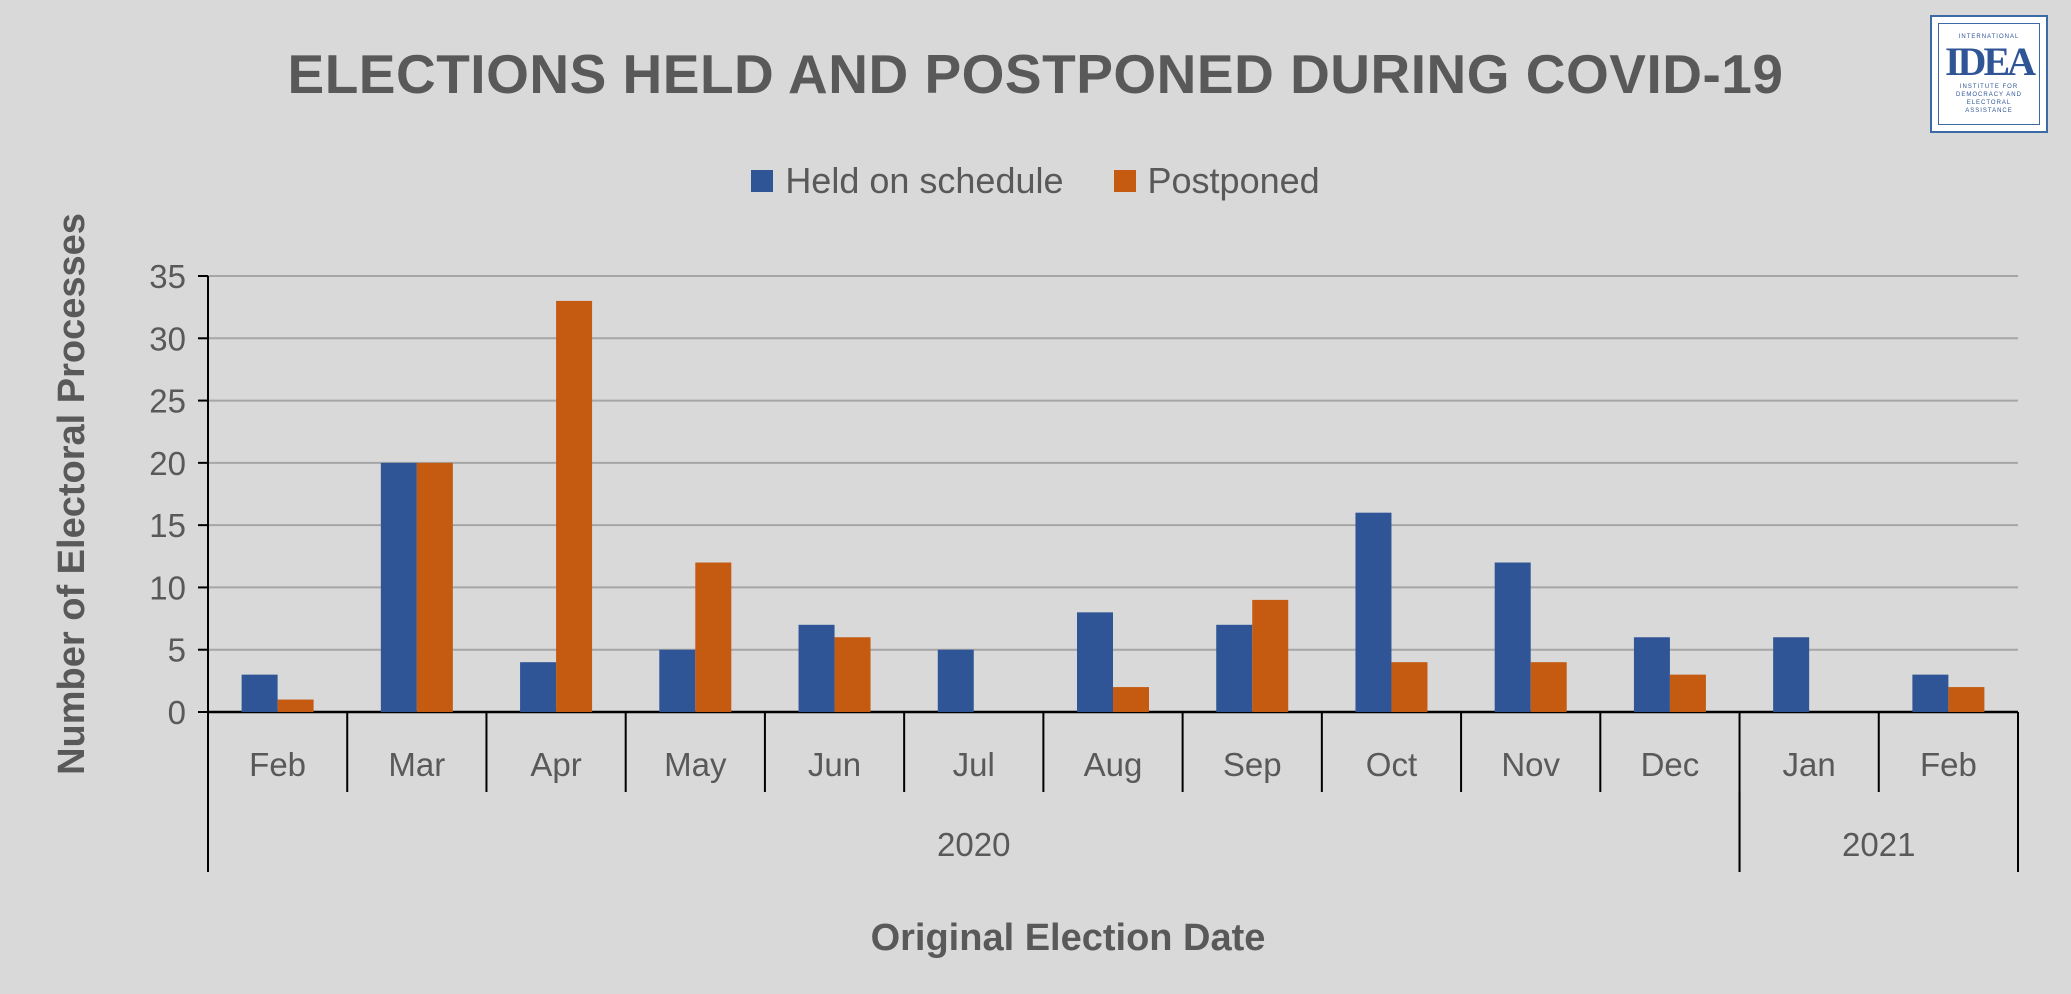 This screenshot has width=2071, height=994. What do you see at coordinates (1990, 61) in the screenshot?
I see `idea-logo-wordmark: IDEA` at bounding box center [1990, 61].